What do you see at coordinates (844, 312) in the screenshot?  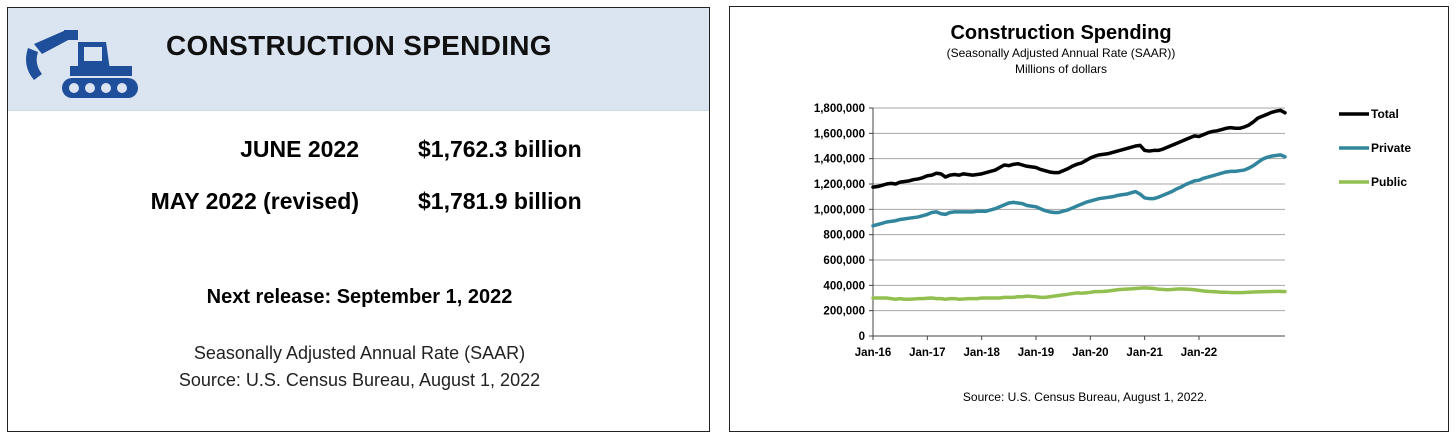 I see `y-tick-label: 200,000` at bounding box center [844, 312].